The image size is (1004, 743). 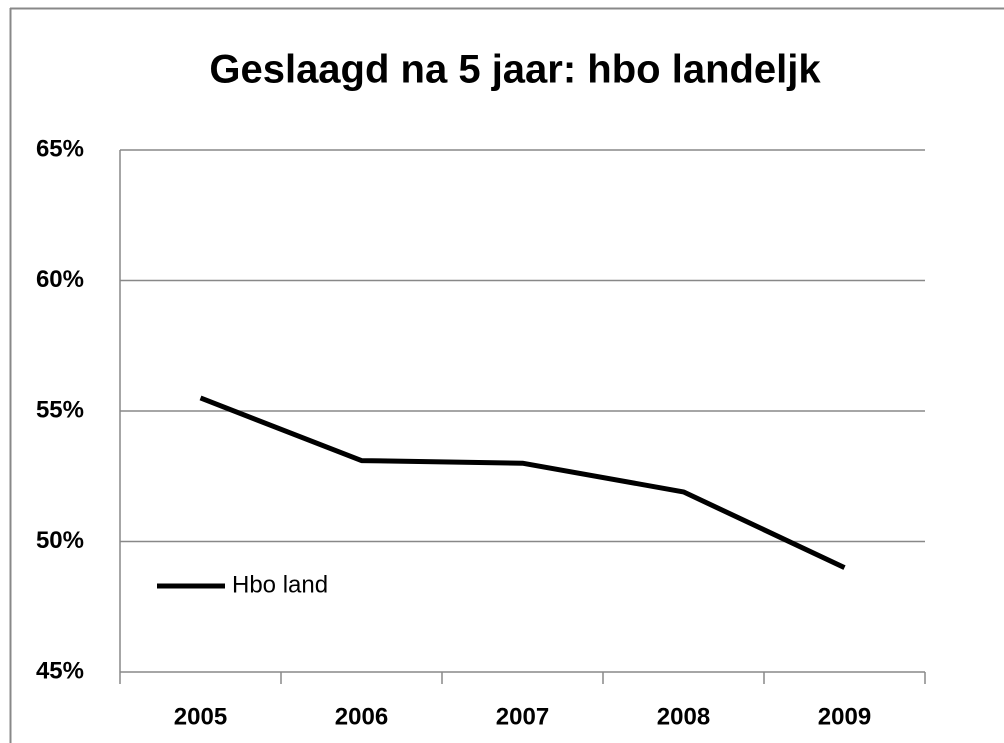 I want to click on y-tick-label: 45%, so click(x=60, y=670).